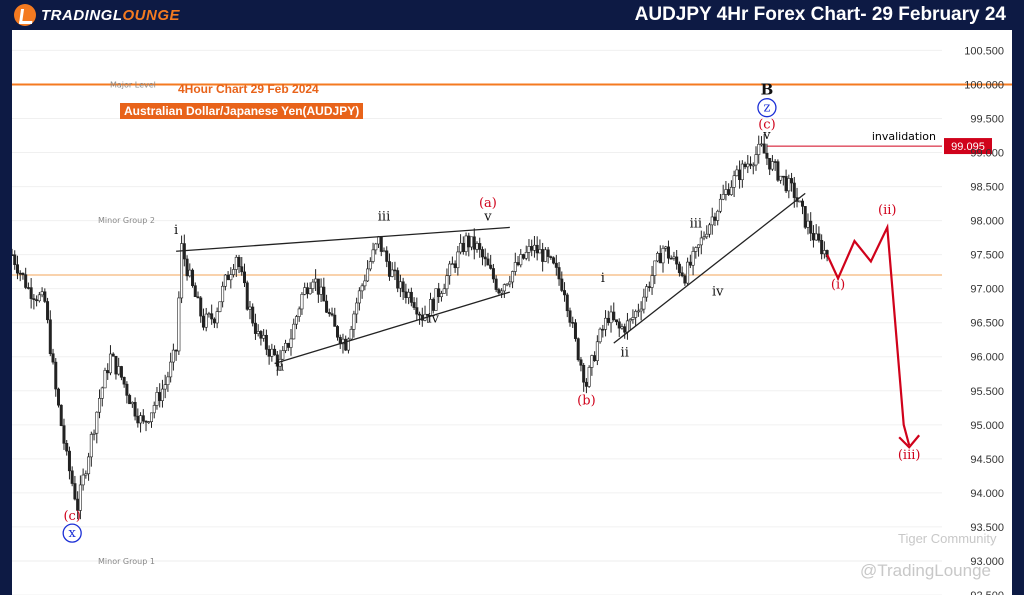 The width and height of the screenshot is (1024, 595). What do you see at coordinates (280, 366) in the screenshot?
I see `wave-label: ii` at bounding box center [280, 366].